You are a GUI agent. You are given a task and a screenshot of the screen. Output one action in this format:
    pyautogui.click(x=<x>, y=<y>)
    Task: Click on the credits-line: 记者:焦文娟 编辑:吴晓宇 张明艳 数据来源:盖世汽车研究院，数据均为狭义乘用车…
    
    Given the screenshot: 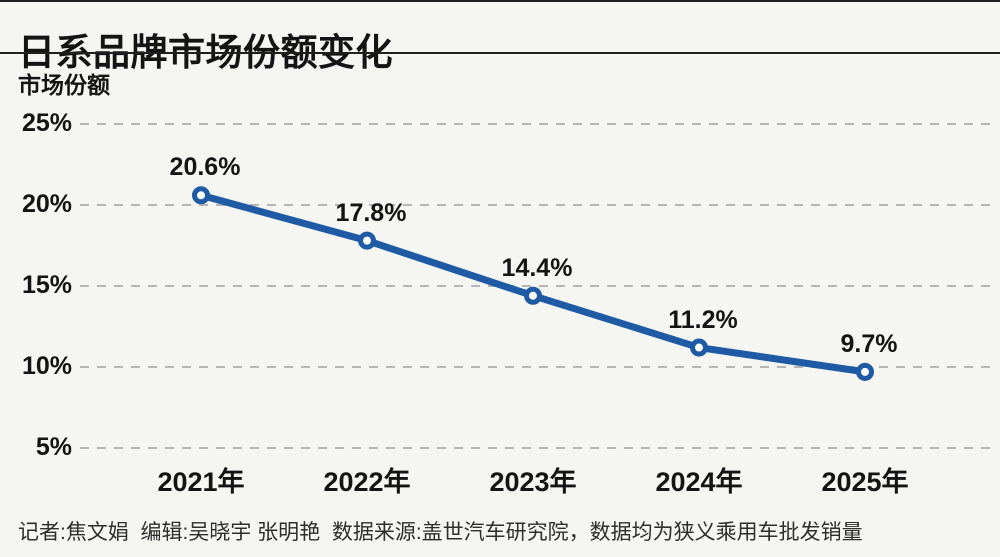 What is the action you would take?
    pyautogui.click(x=440, y=532)
    